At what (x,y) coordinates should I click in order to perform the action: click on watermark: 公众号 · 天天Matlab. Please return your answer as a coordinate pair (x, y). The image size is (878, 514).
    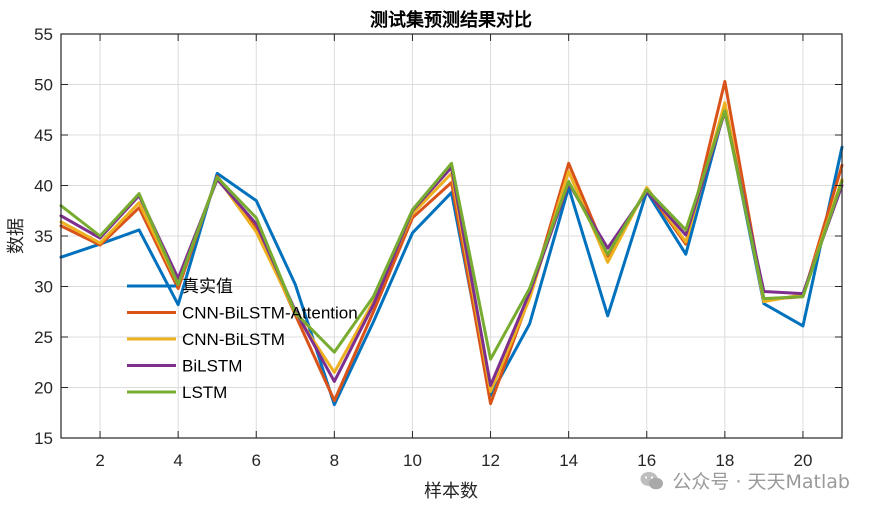
    Looking at the image, I should click on (745, 480).